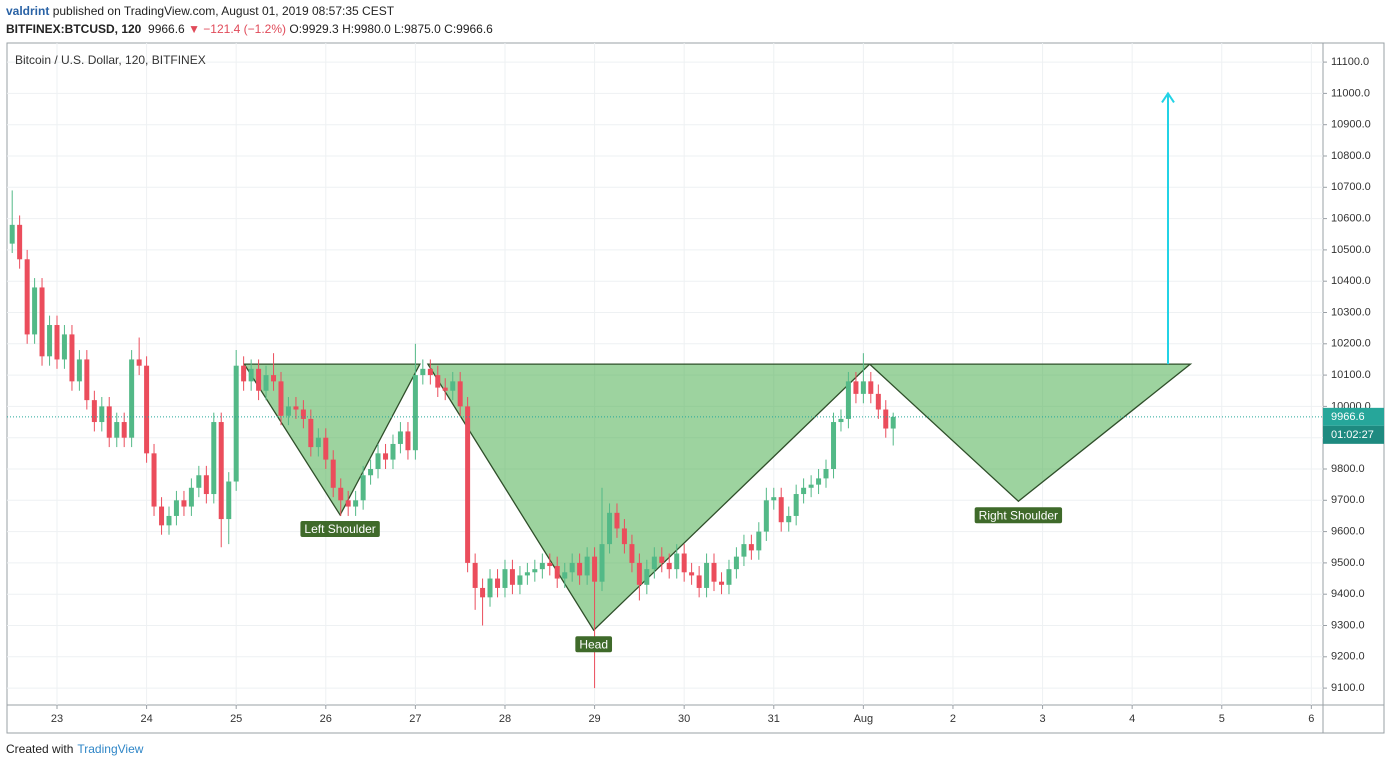 The image size is (1391, 768). Describe the element at coordinates (1348, 500) in the screenshot. I see `y-tick-label: 9700.0` at that location.